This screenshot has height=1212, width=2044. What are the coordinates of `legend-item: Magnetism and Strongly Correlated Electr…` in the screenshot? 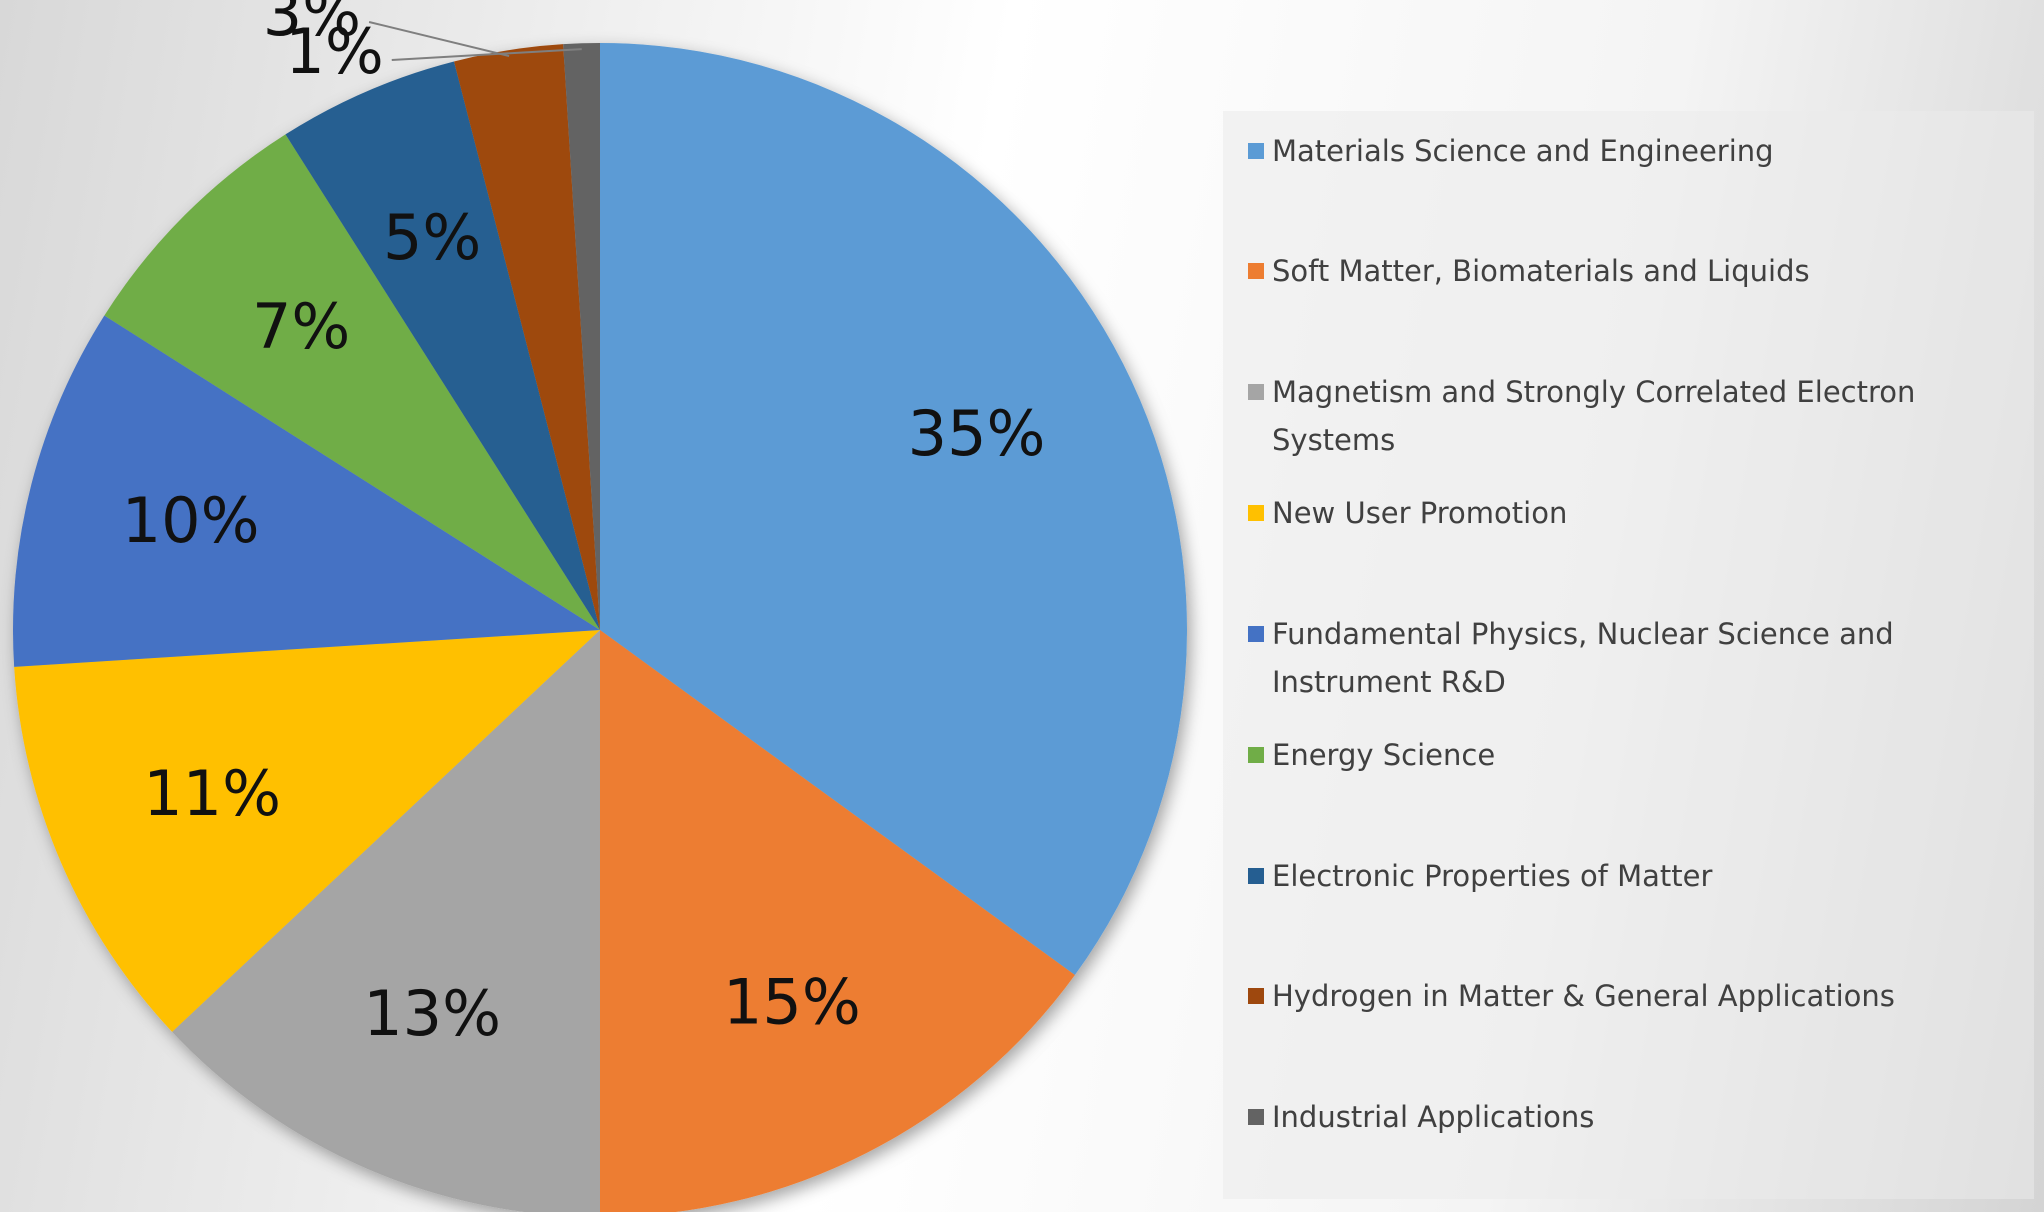 It's located at (1633, 416).